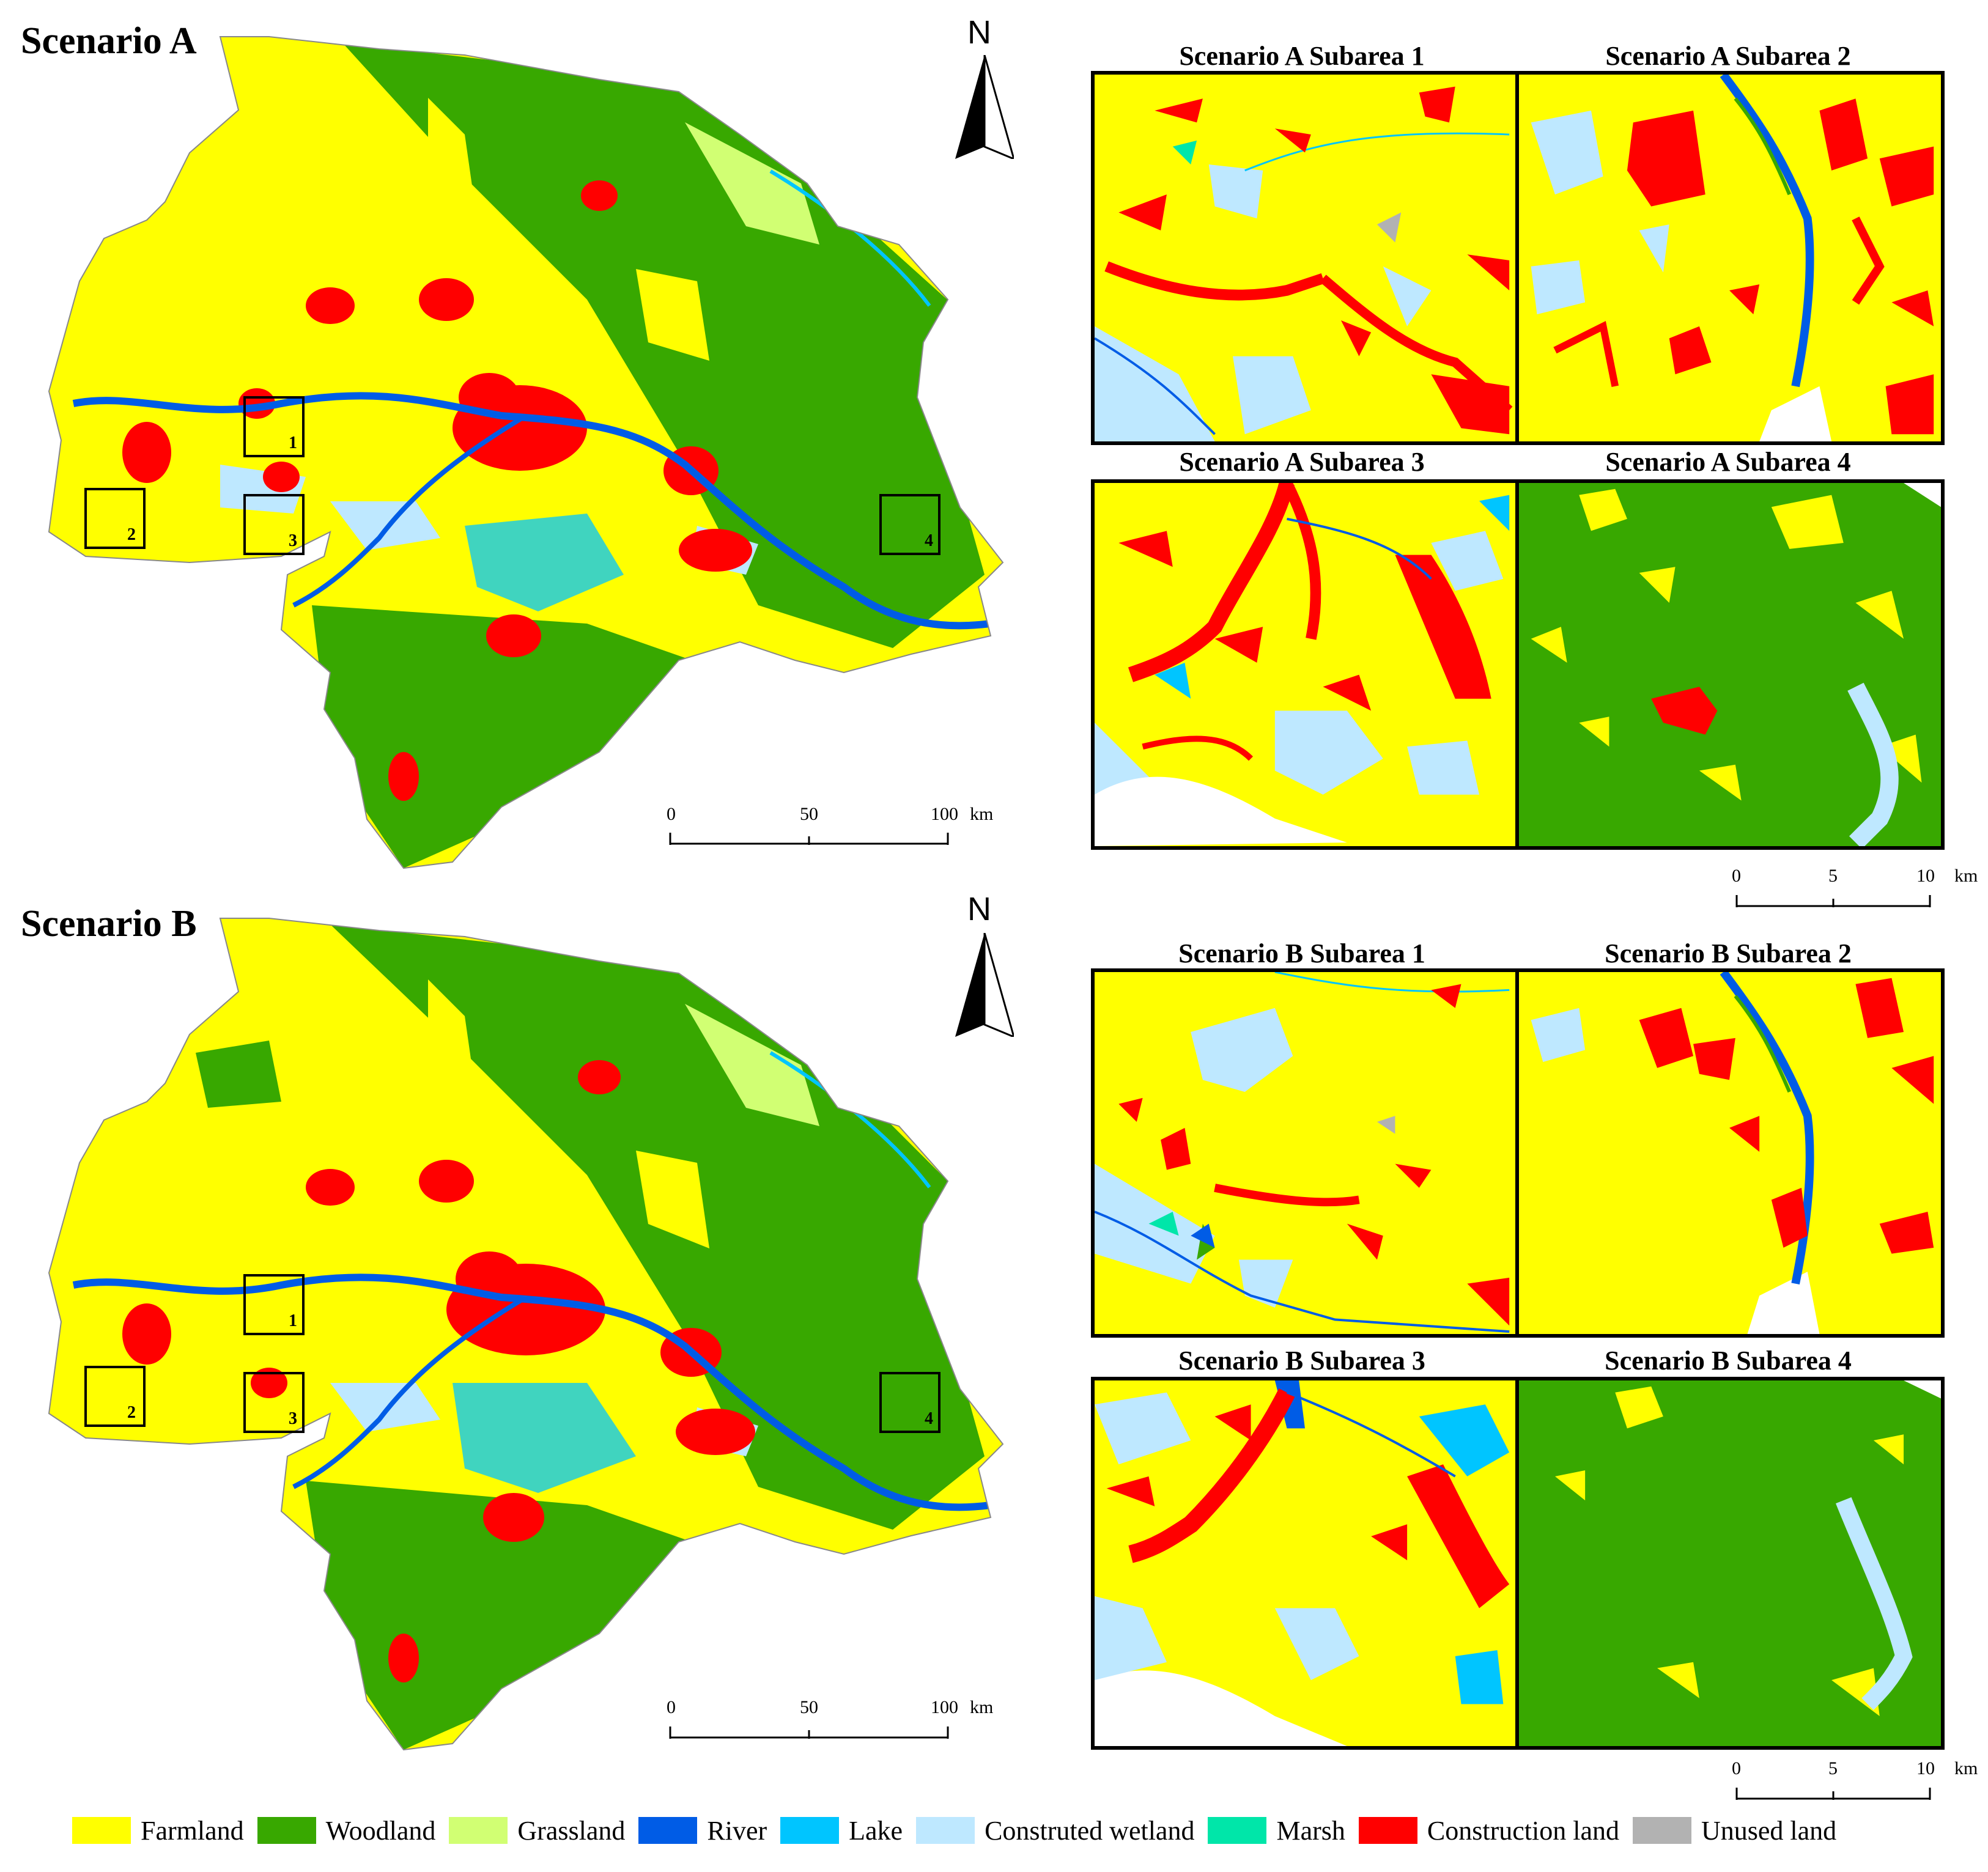 This screenshot has width=1988, height=1872. What do you see at coordinates (1728, 462) in the screenshot?
I see `subarea-title: Scenario A Subarea 4` at bounding box center [1728, 462].